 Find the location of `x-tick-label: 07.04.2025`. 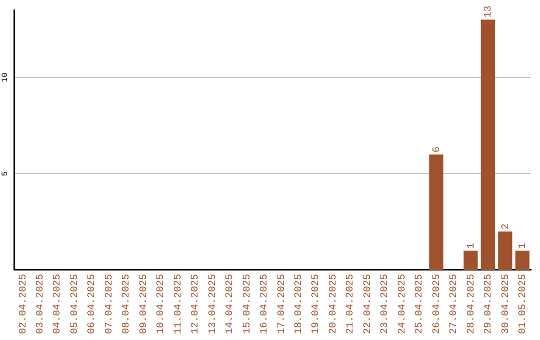

x-tick-label: 07.04.2025 is located at coordinates (110, 304).